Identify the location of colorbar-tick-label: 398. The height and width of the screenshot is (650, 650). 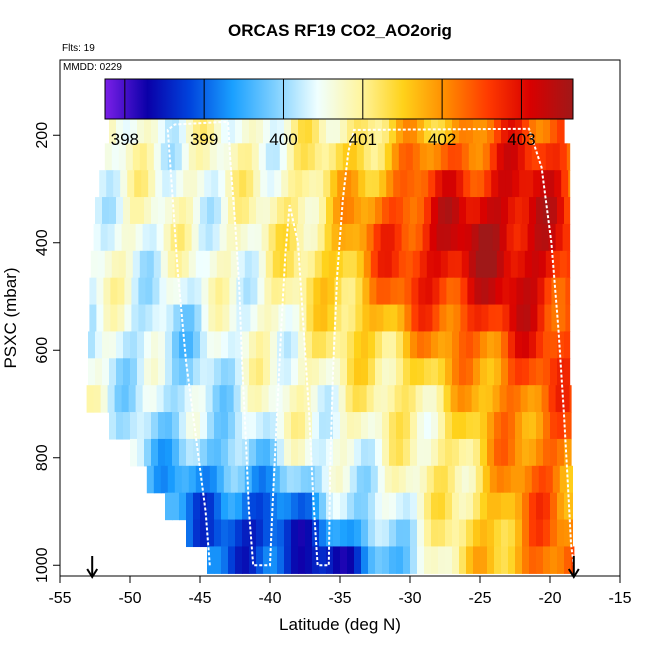
(125, 139).